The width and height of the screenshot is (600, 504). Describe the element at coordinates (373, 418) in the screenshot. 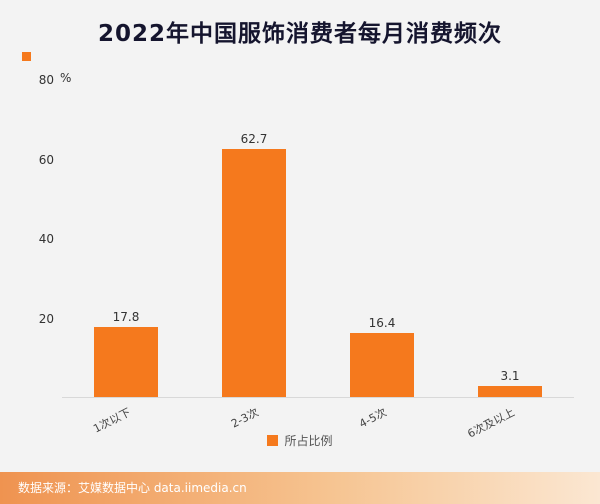

I see `x-category-label: 4-5次` at that location.